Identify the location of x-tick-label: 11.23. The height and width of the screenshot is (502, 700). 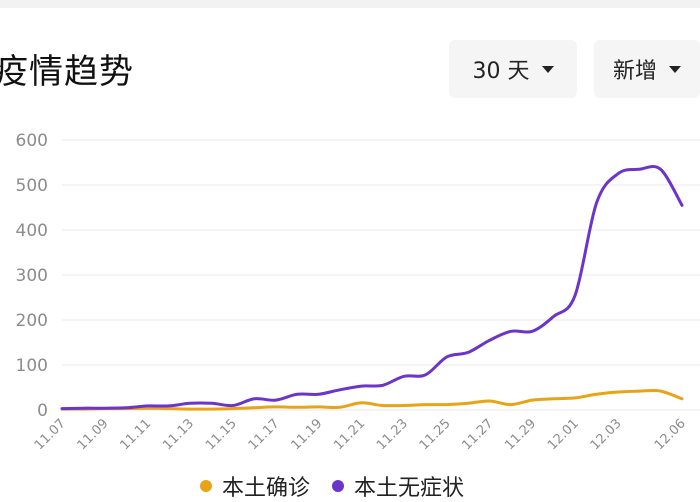
(392, 434).